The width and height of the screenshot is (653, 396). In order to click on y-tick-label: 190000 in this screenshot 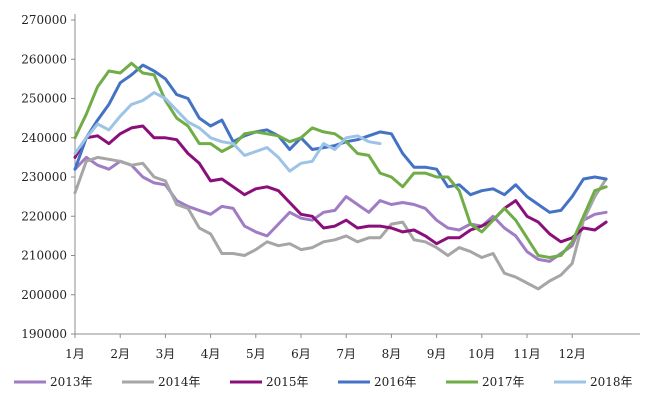, I will do `click(44, 334)`.